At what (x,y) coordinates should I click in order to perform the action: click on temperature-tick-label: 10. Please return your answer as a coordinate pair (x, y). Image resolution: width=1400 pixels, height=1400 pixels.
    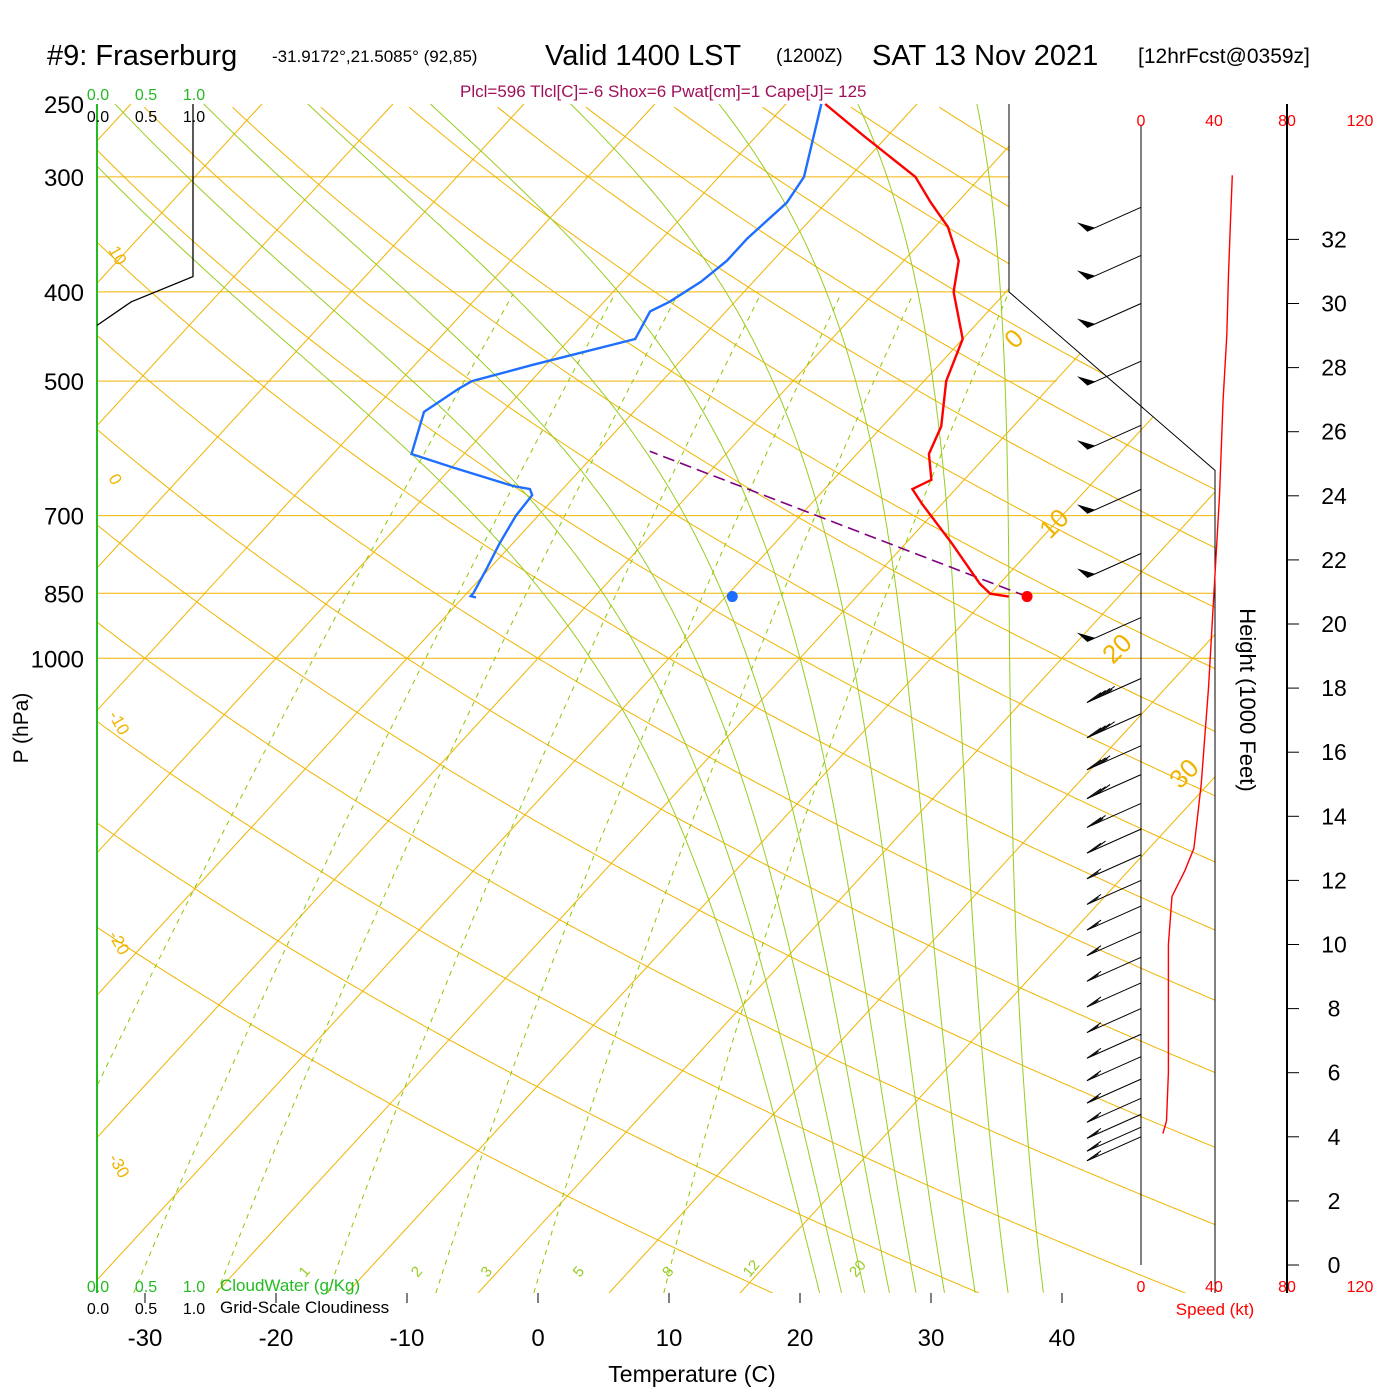
    Looking at the image, I should click on (669, 1338).